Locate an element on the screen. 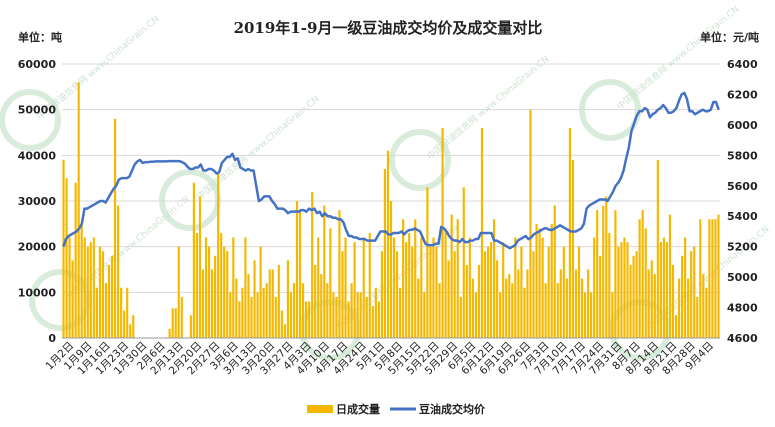  left-axis-ticks: 0 10000 20000 30000 40000 50000 60000 is located at coordinates (37, 201).